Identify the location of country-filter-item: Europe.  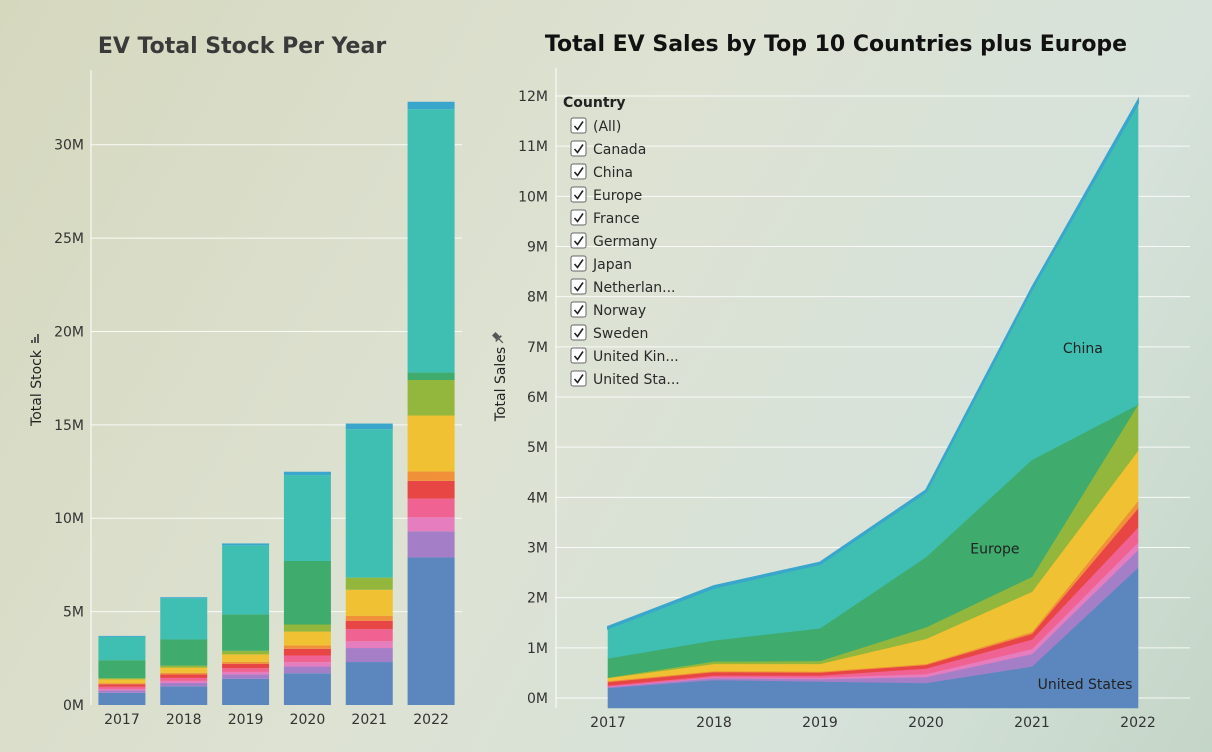
(606, 195).